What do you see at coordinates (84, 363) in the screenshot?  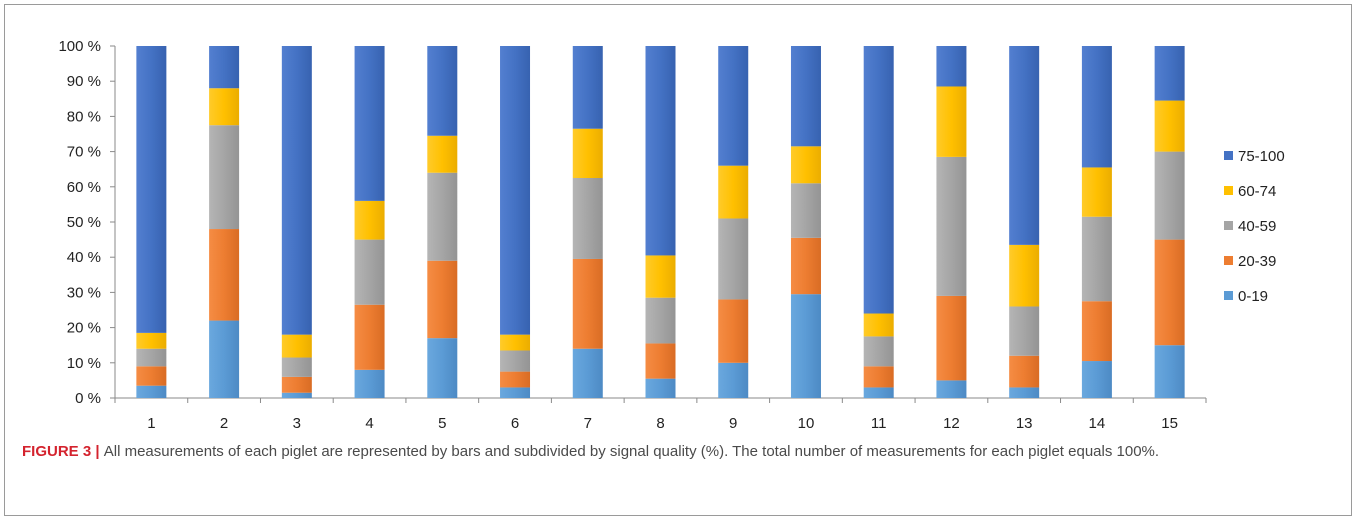 I see `y-tick-label: 10 %` at bounding box center [84, 363].